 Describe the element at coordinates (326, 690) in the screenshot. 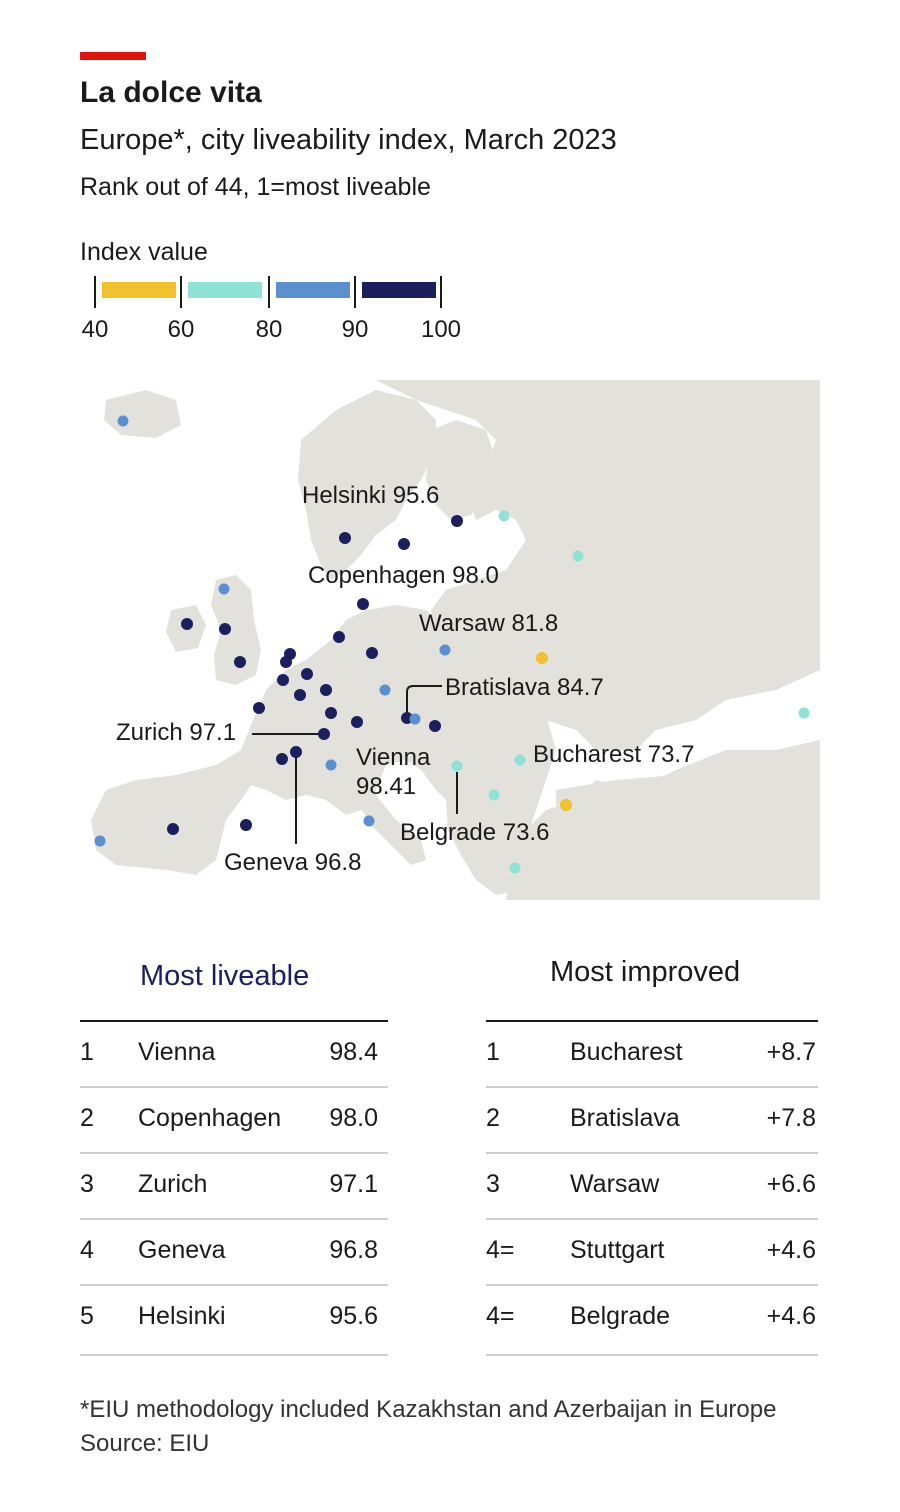

I see `city-dot-frankfurt` at that location.